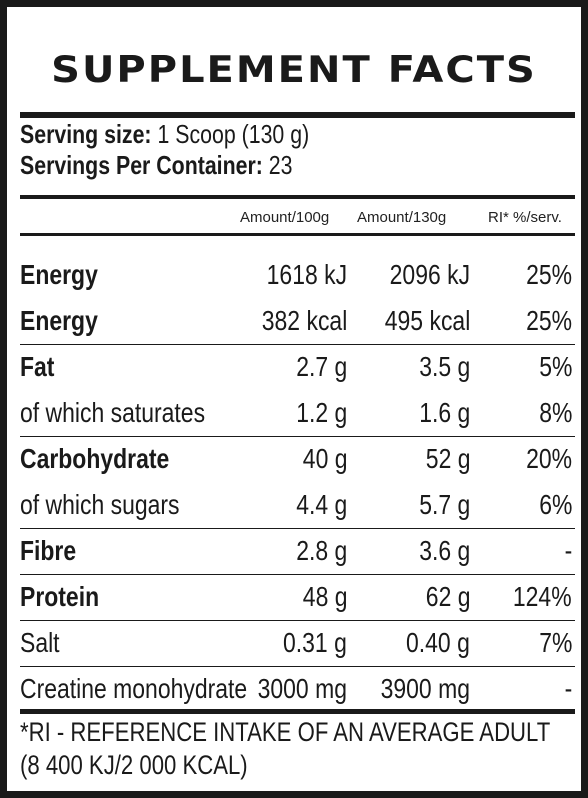 This screenshot has width=588, height=798. I want to click on table-row: Fibre 2.8 g 3.6 g -, so click(297, 551).